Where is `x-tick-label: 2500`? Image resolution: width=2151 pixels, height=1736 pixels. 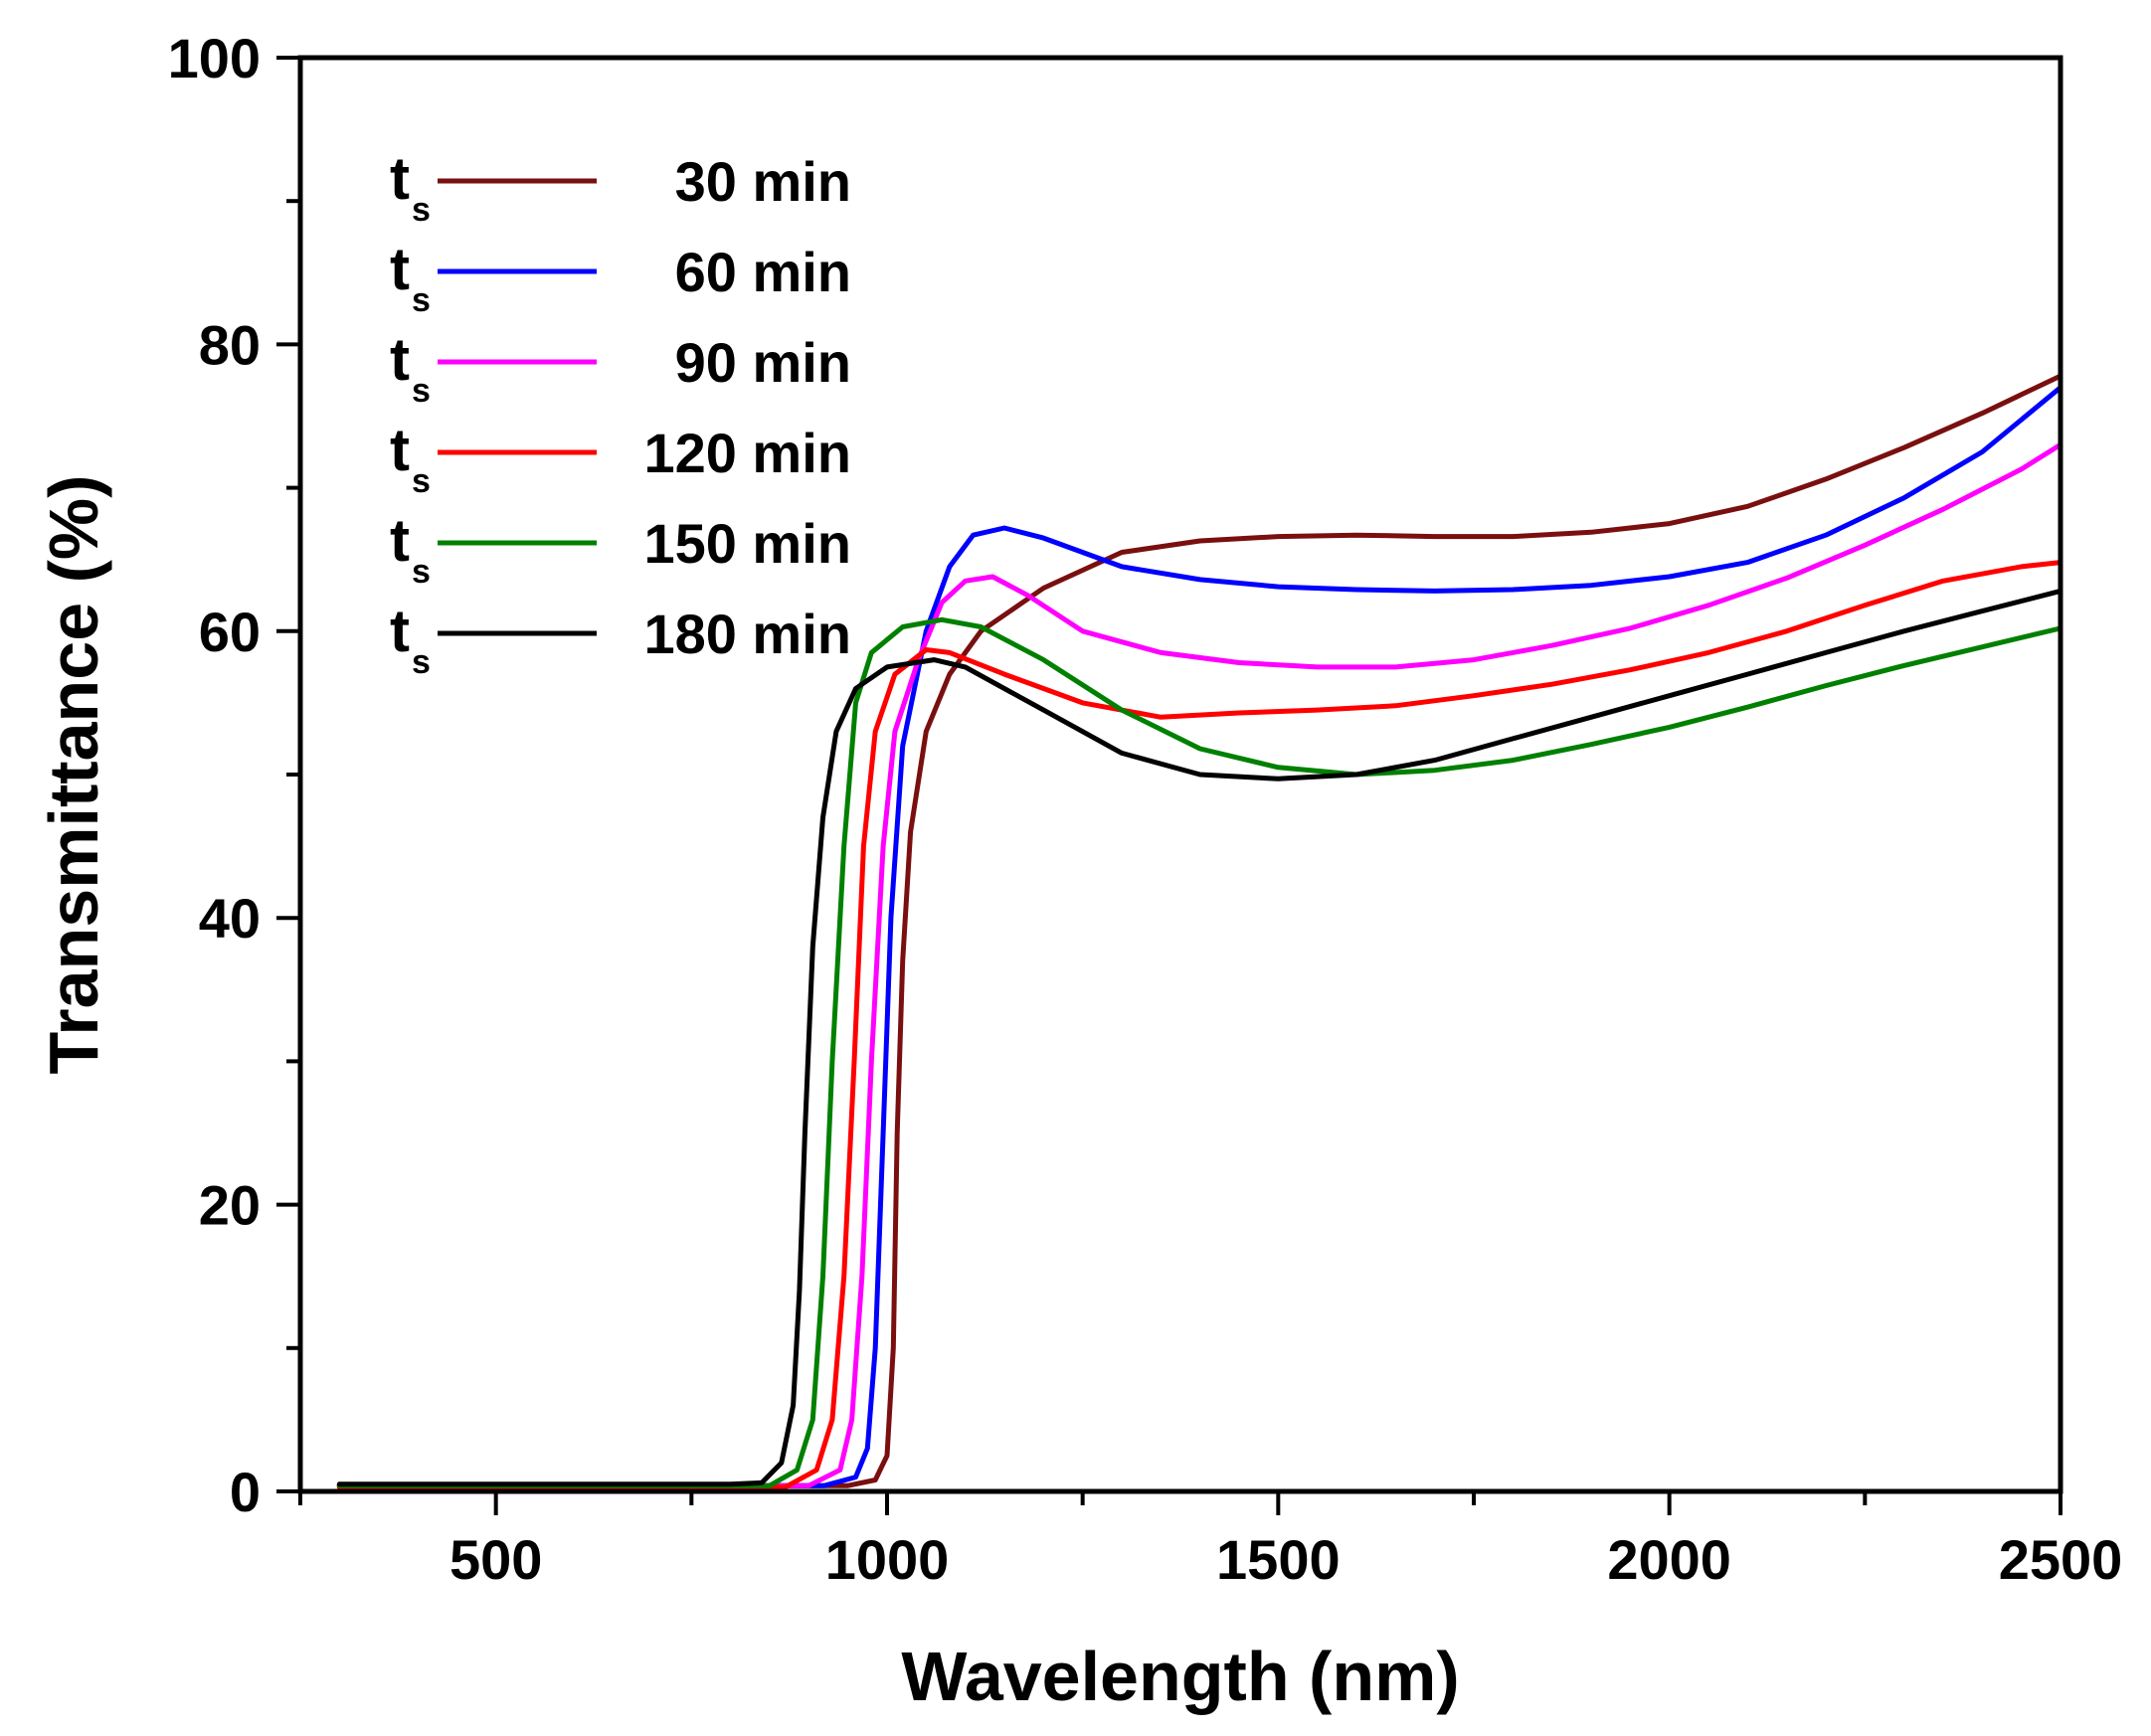 x-tick-label: 2500 is located at coordinates (2061, 1560).